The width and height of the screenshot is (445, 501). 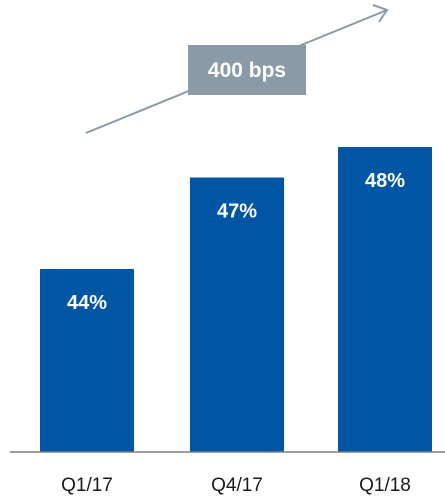 What do you see at coordinates (385, 485) in the screenshot?
I see `x-tick-label: Q1/18` at bounding box center [385, 485].